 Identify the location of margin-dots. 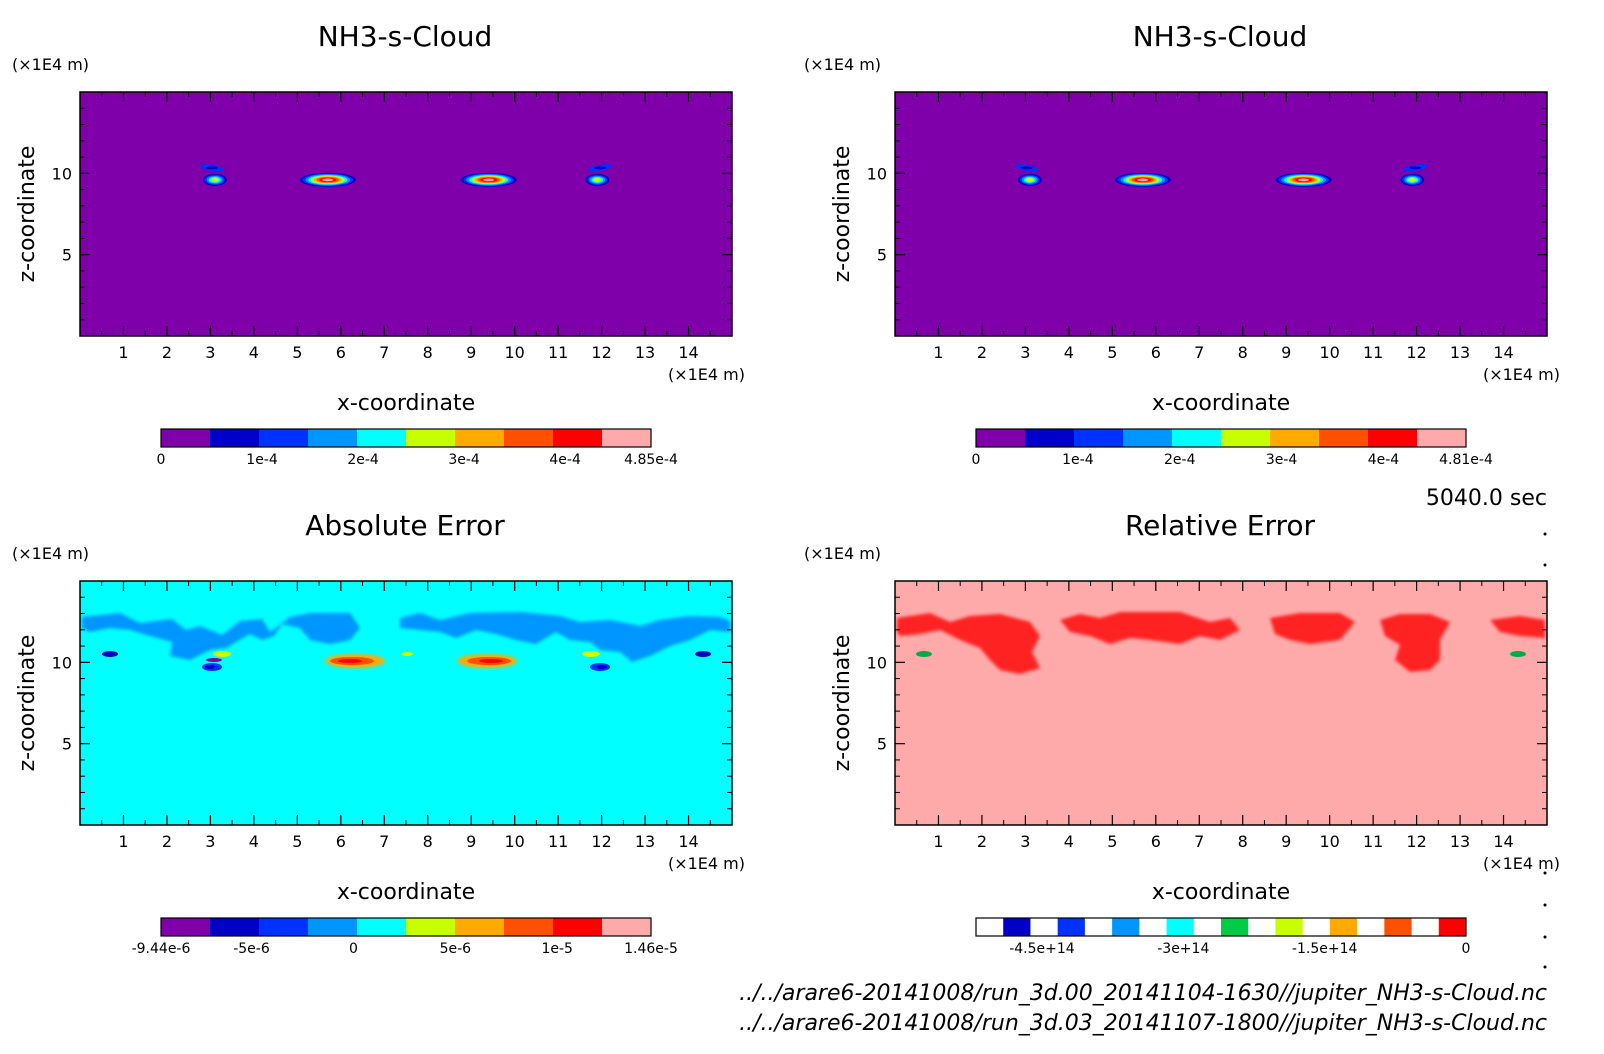
(1545, 750).